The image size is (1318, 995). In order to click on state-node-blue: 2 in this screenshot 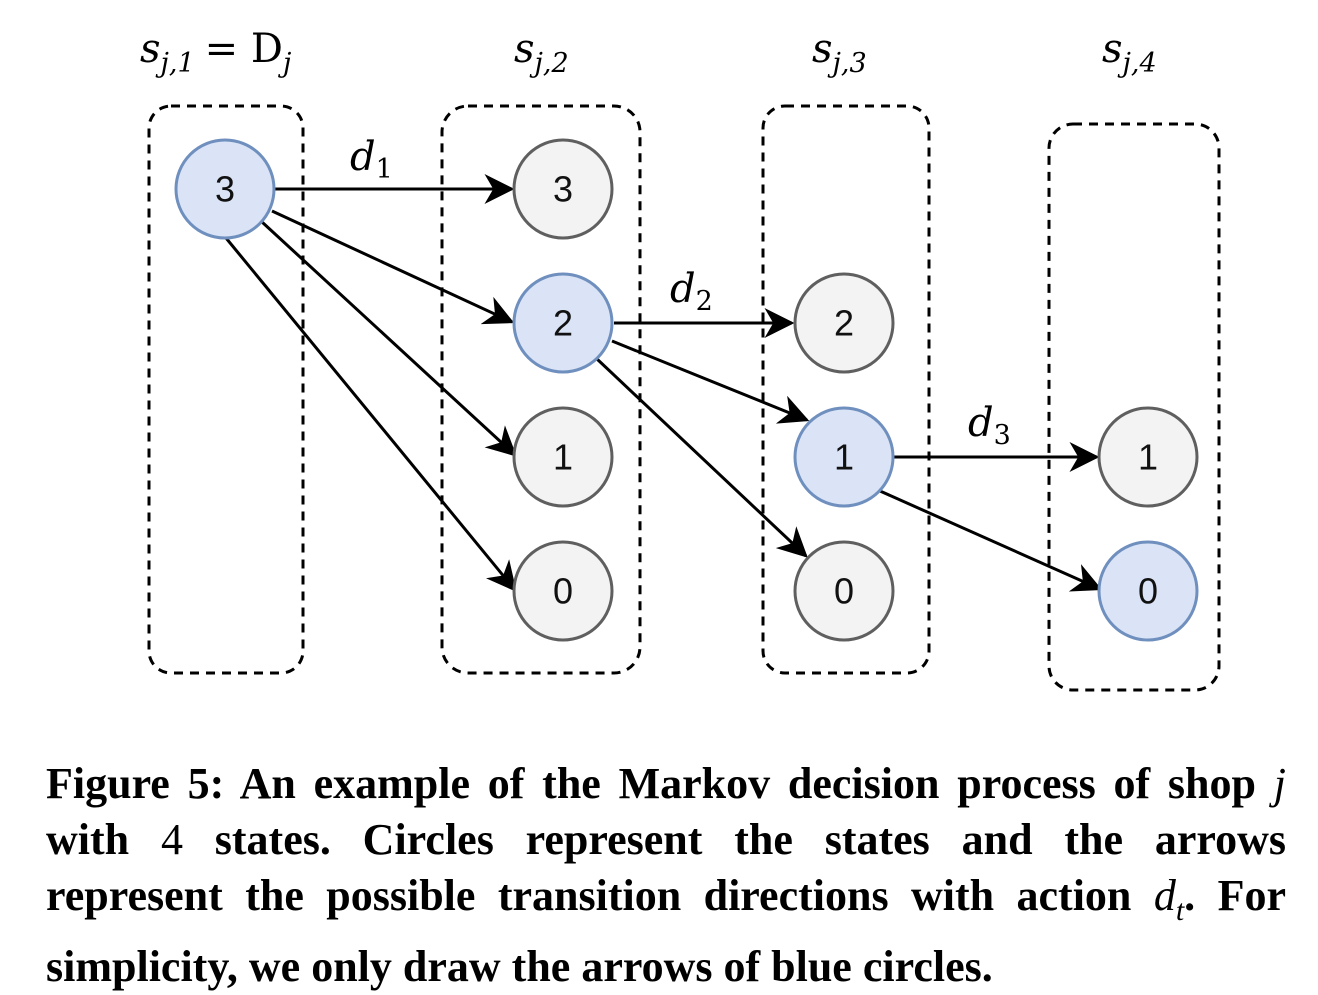, I will do `click(563, 323)`.